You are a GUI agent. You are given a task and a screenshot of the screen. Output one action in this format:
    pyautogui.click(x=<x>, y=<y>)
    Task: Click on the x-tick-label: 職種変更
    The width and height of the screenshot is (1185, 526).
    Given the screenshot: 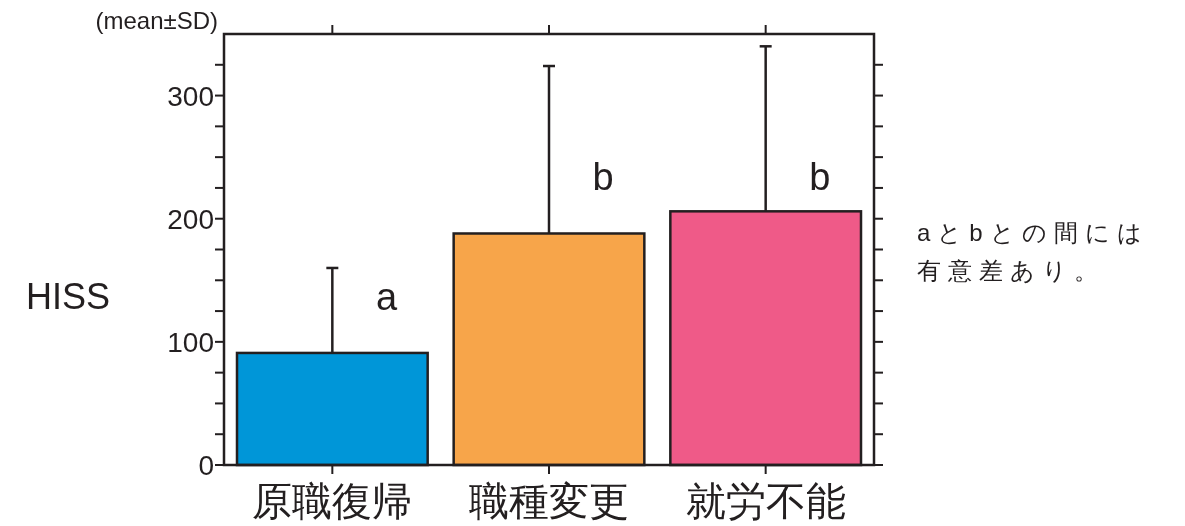 What is the action you would take?
    pyautogui.click(x=549, y=501)
    